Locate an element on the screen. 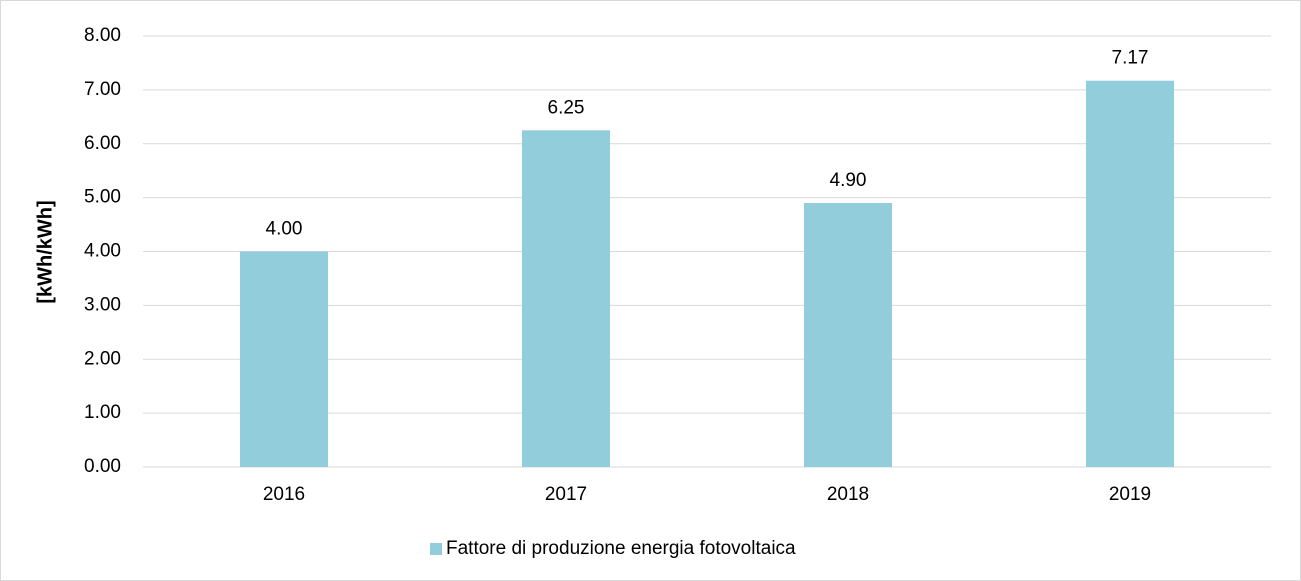  y-tick-label: 5.00 is located at coordinates (102, 197).